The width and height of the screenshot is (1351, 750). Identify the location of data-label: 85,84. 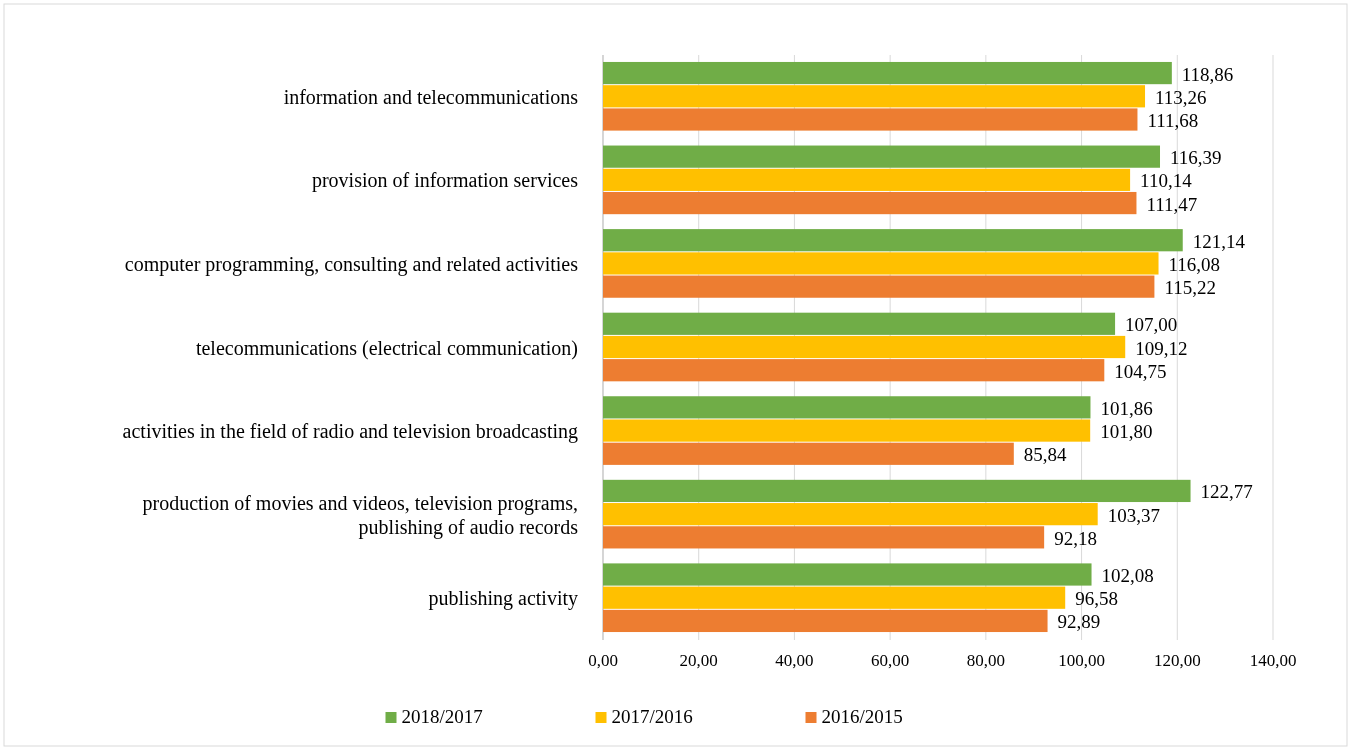
(1045, 455).